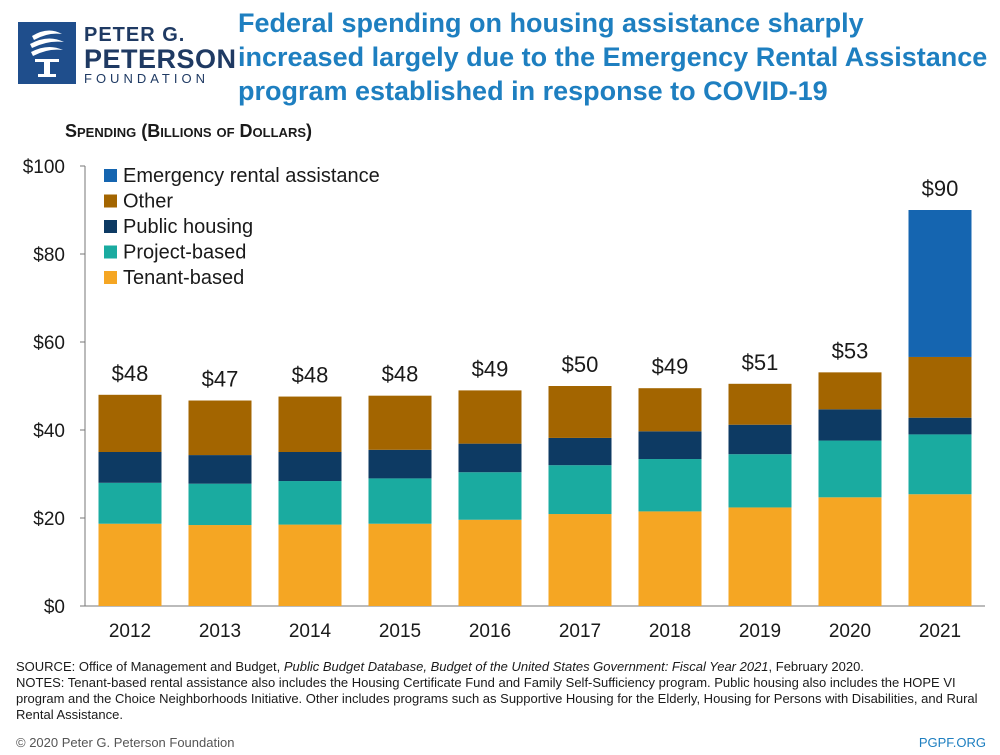 This screenshot has width=1000, height=755. Describe the element at coordinates (400, 422) in the screenshot. I see `bar-segment-other-2015` at that location.